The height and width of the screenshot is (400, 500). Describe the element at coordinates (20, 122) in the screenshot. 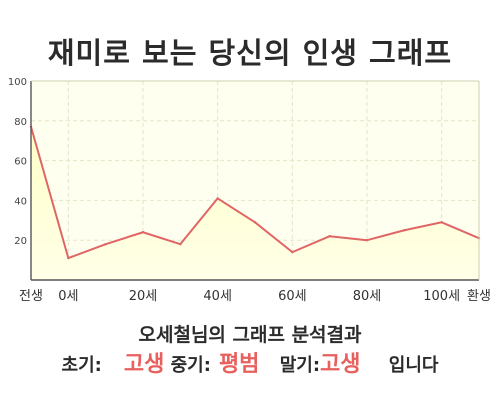

I see `y-tick-label: 80` at that location.